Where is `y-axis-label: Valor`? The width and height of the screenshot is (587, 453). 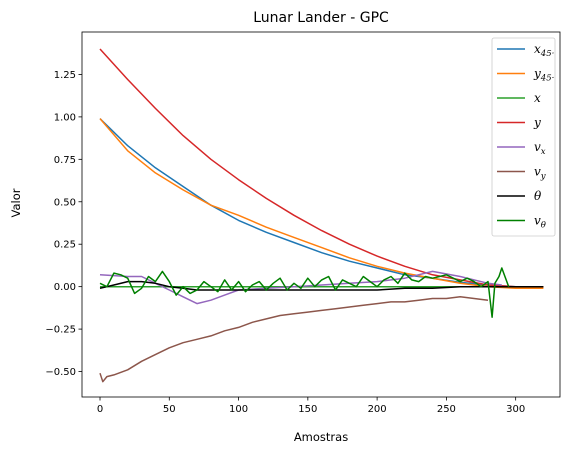 y-axis-label: Valor is located at coordinates (16, 202).